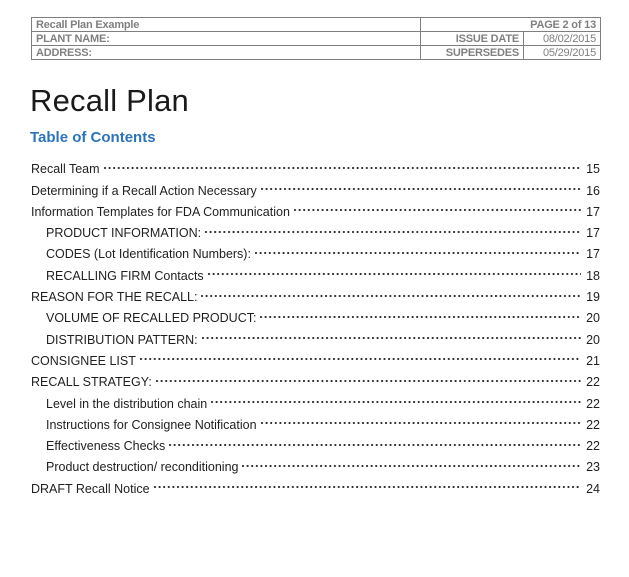  What do you see at coordinates (562, 52) in the screenshot?
I see `supersedes-value: 05/29/2015` at bounding box center [562, 52].